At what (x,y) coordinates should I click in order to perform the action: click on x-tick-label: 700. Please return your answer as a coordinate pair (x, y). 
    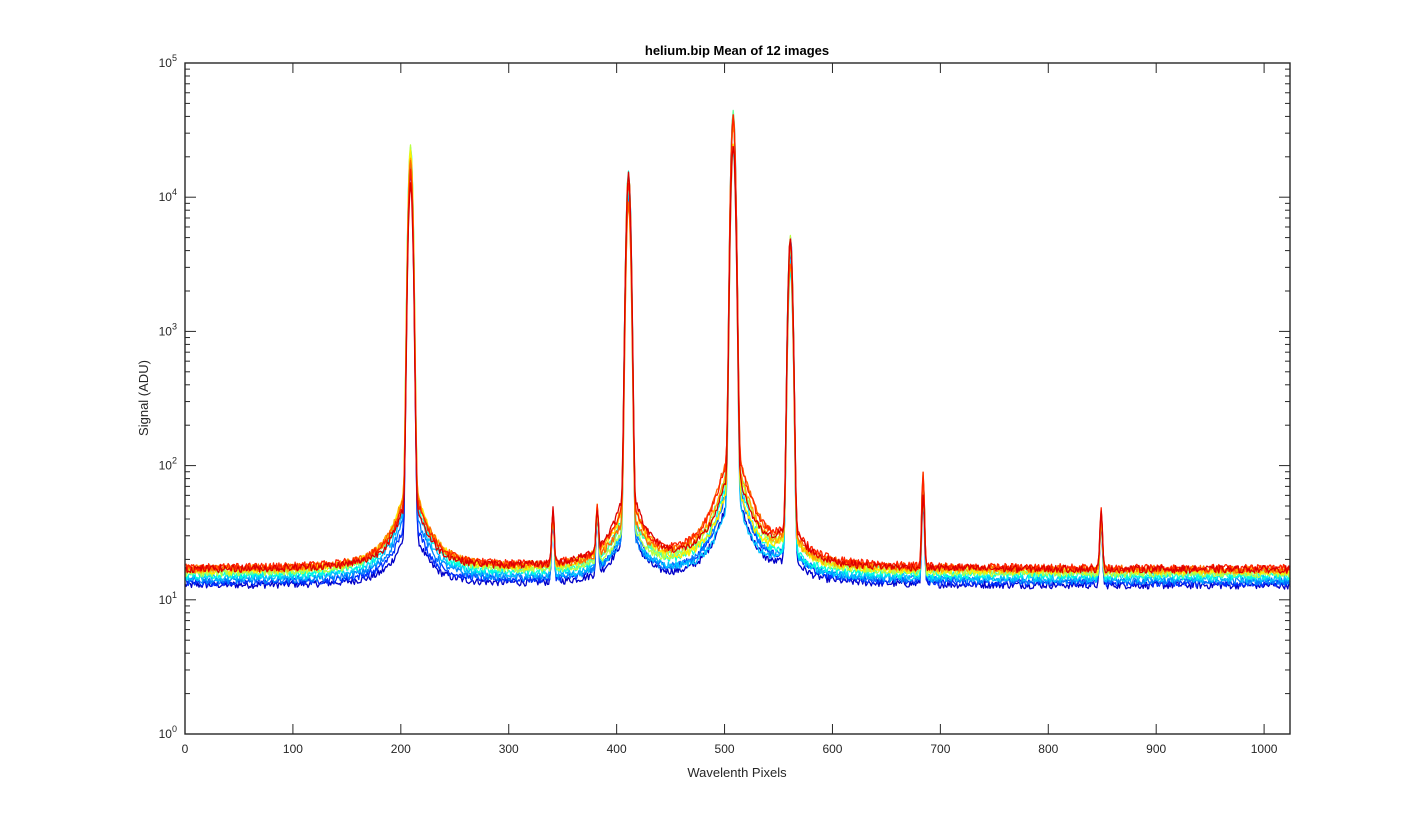
    Looking at the image, I should click on (940, 749).